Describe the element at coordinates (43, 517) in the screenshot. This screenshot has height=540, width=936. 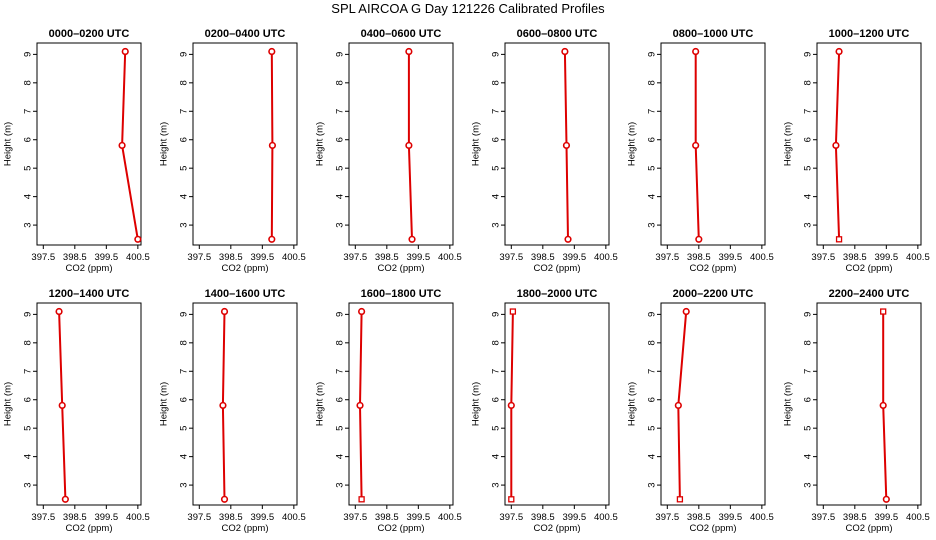
I see `panel-7-x-tick-label: 397.5` at that location.